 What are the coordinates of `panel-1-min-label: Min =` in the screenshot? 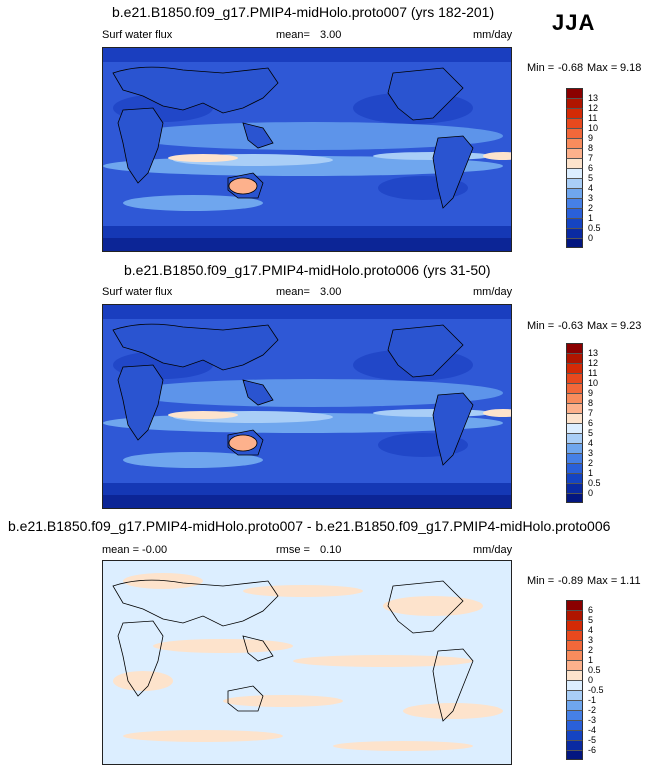 It's located at (541, 68).